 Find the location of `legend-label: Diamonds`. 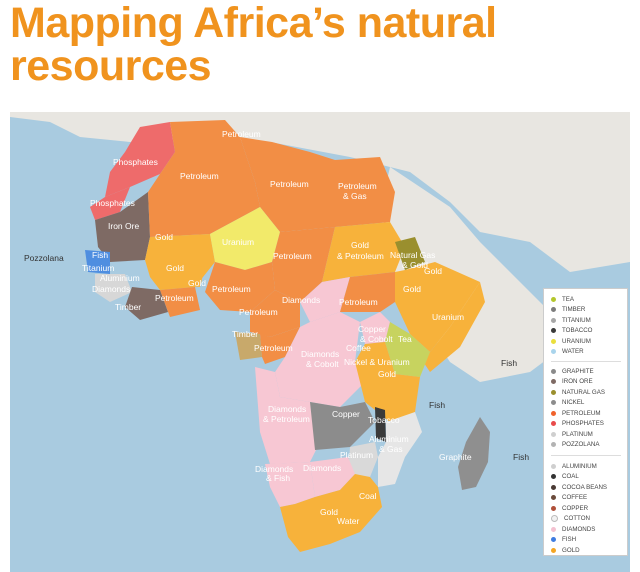

legend-label: Diamonds is located at coordinates (579, 529).